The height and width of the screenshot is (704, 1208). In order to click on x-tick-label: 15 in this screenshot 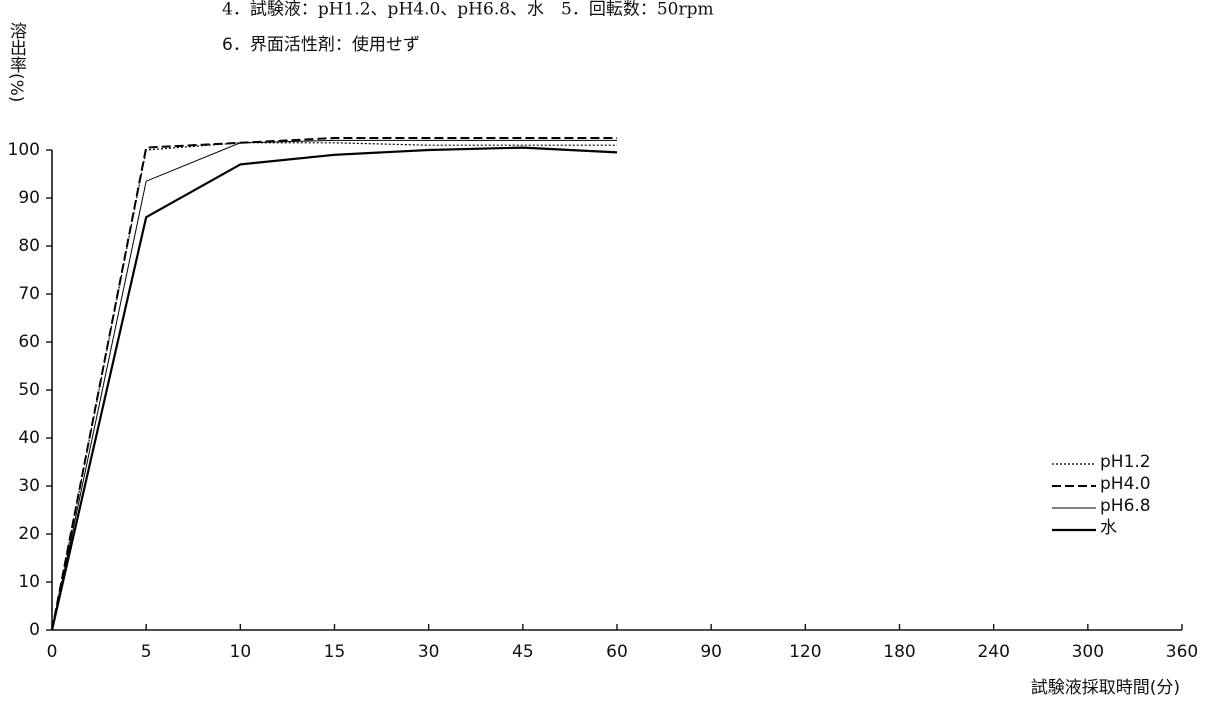, I will do `click(335, 652)`.